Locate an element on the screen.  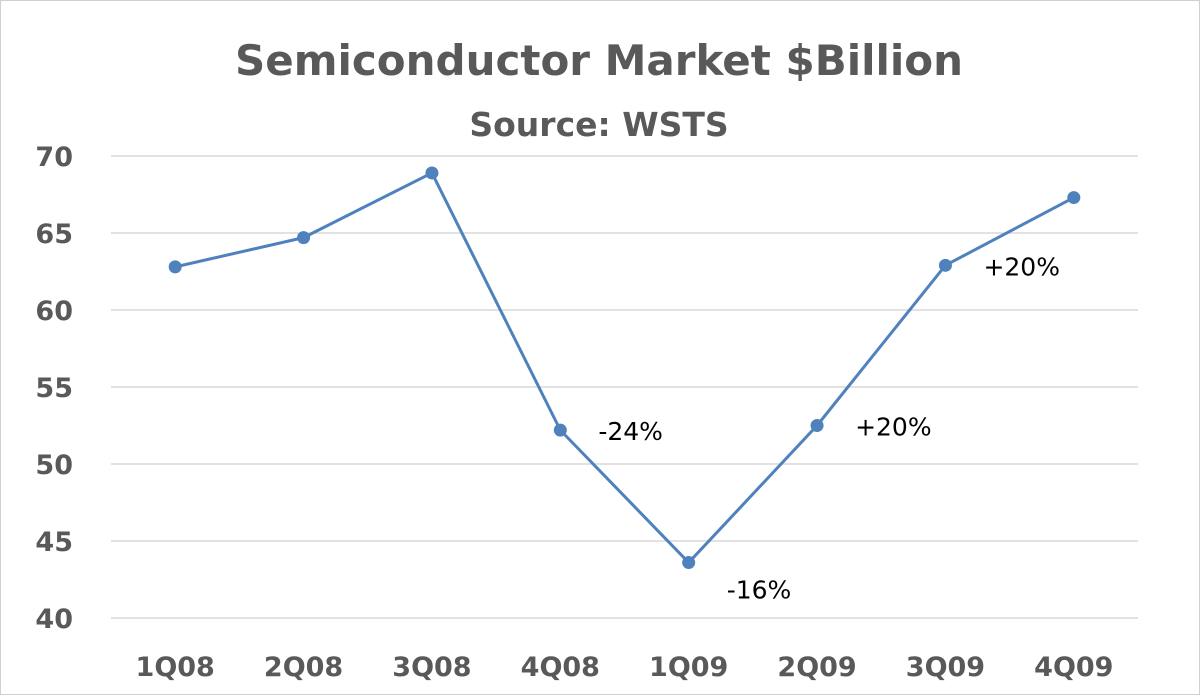
y-tick-label: 50 is located at coordinates (54, 465).